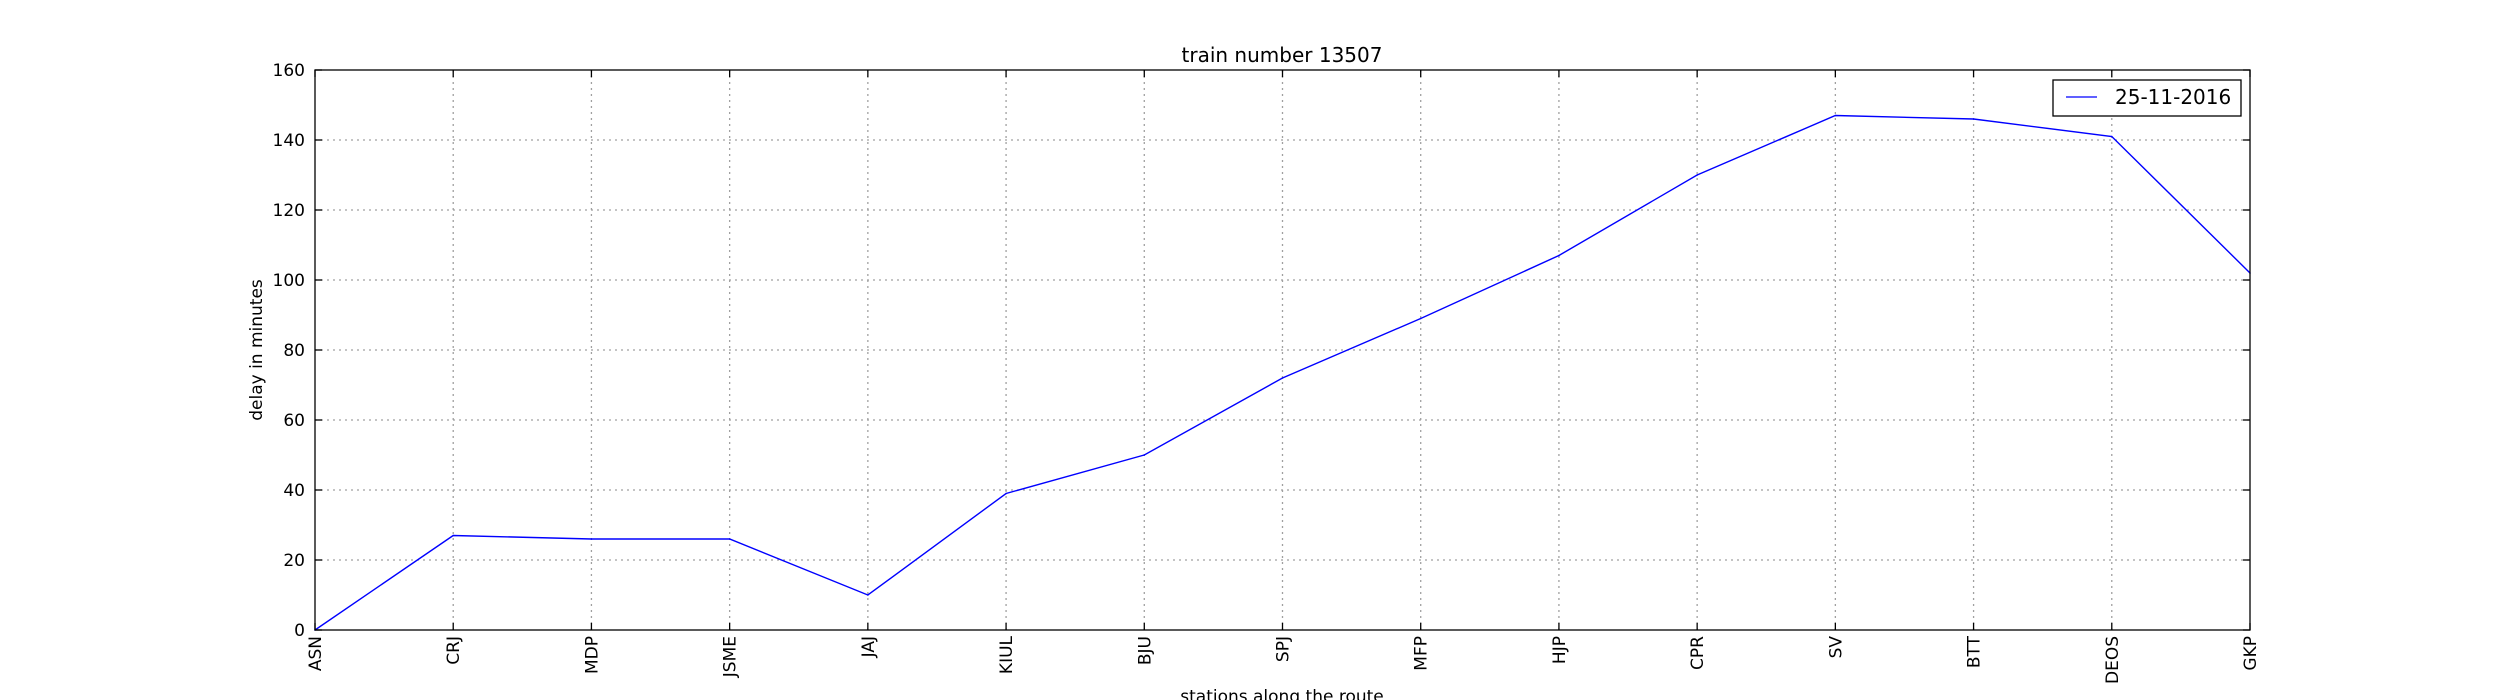 The image size is (2500, 700). What do you see at coordinates (289, 71) in the screenshot?
I see `y-tick-label: 160` at bounding box center [289, 71].